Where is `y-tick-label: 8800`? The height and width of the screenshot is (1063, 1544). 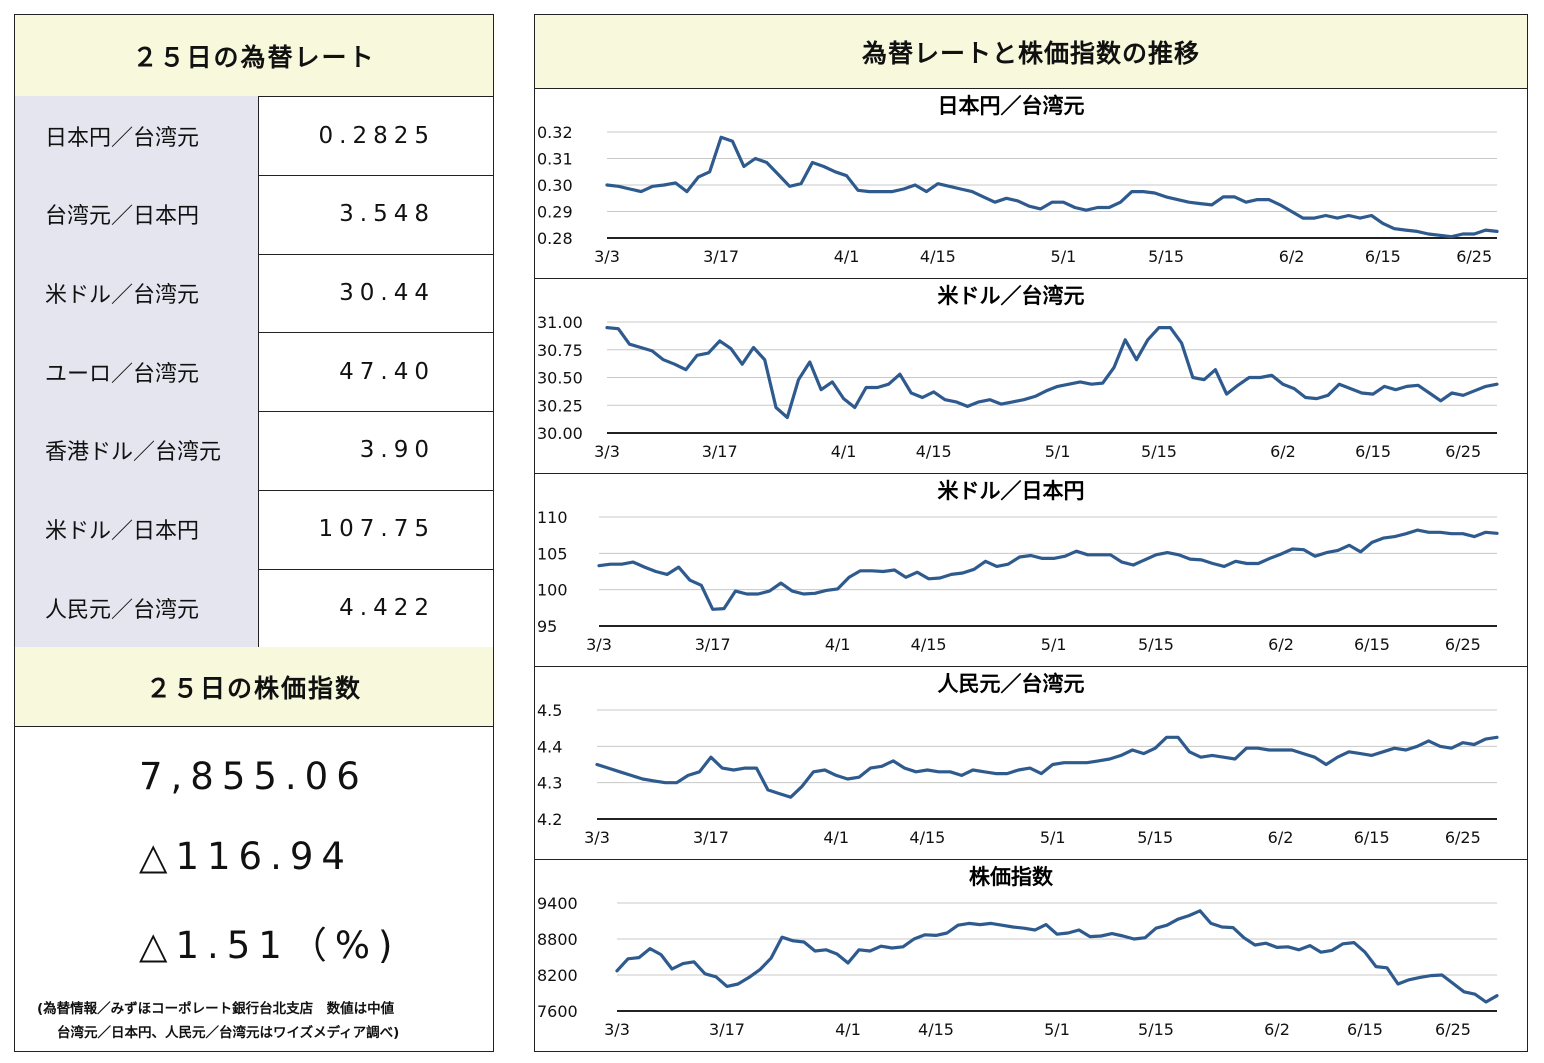
y-tick-label: 8800 is located at coordinates (557, 939).